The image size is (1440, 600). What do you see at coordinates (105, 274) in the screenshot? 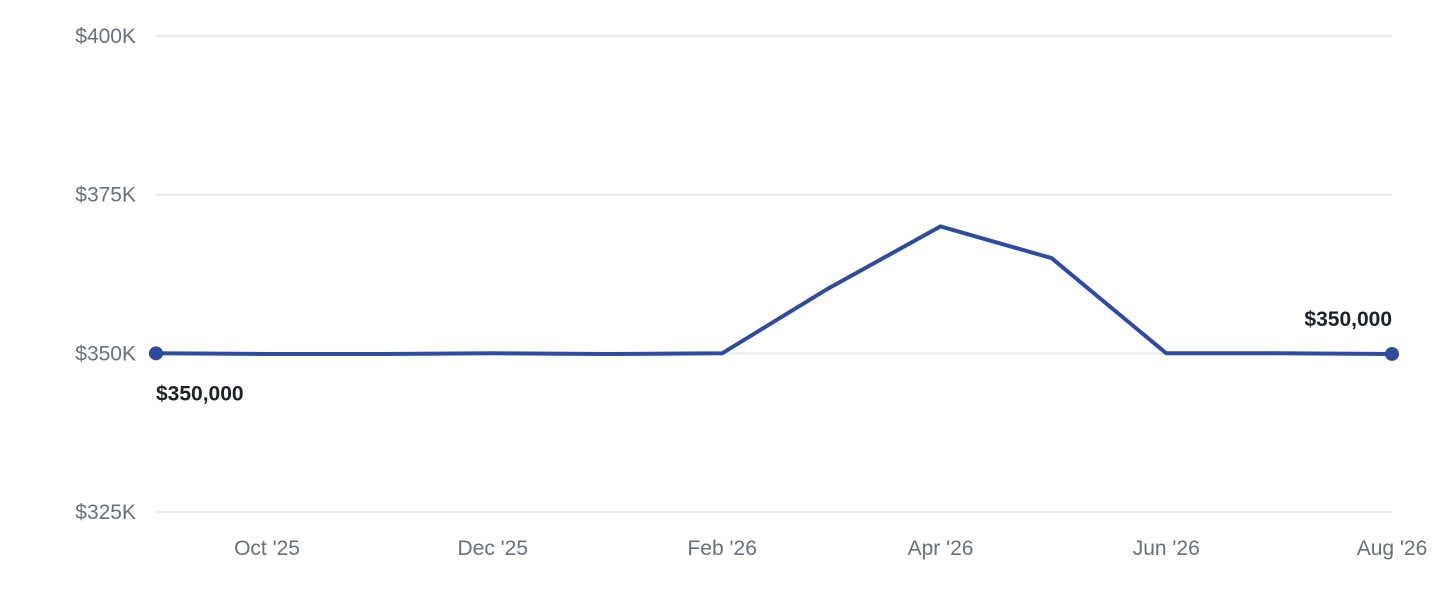
I see `y-axis-tick-labels: $325K $350K $375K $400K` at bounding box center [105, 274].